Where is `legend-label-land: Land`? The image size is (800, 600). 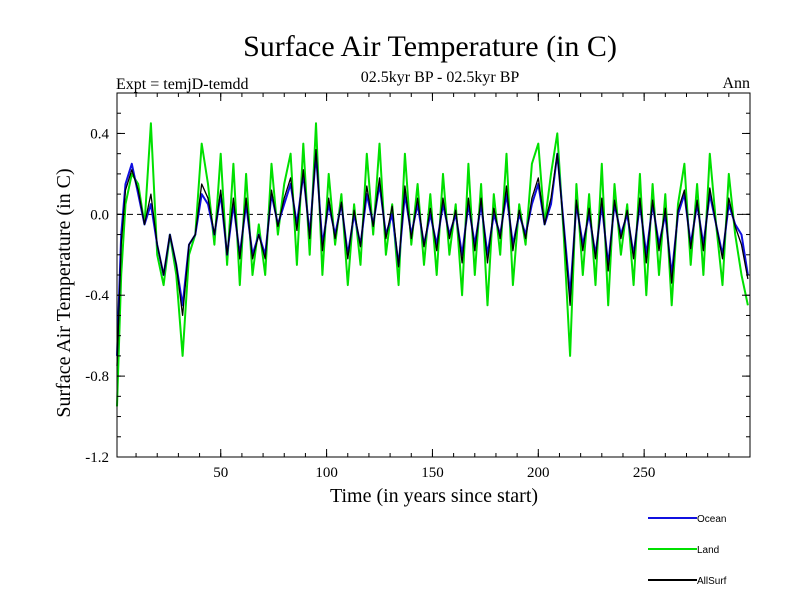 legend-label-land: Land is located at coordinates (708, 550).